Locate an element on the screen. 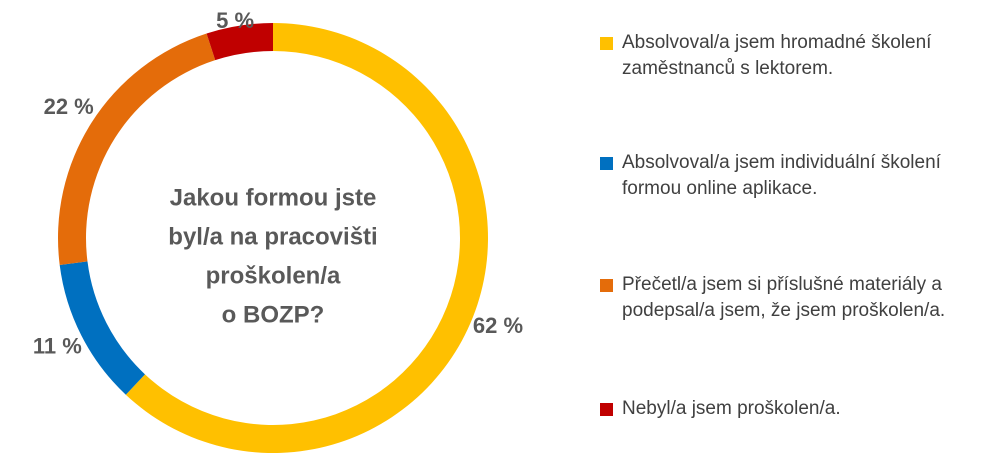 The height and width of the screenshot is (467, 1006). chart-title: byl/a na pracovišti is located at coordinates (272, 236).